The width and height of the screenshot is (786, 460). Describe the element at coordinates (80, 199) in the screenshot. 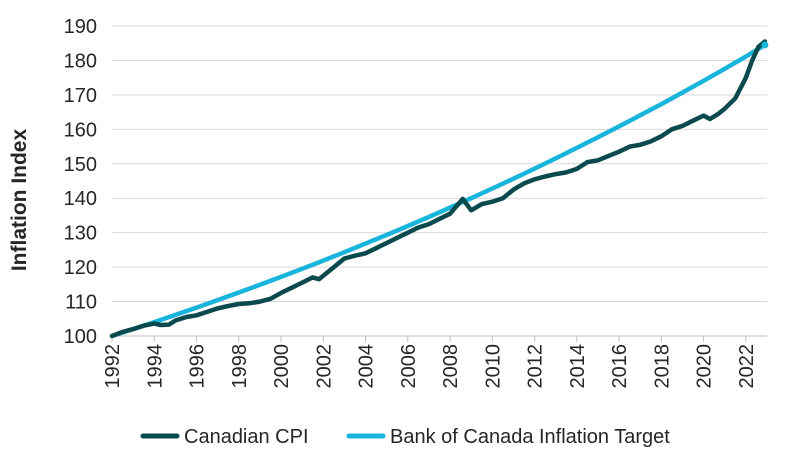

I see `y-tick-label: 140` at that location.